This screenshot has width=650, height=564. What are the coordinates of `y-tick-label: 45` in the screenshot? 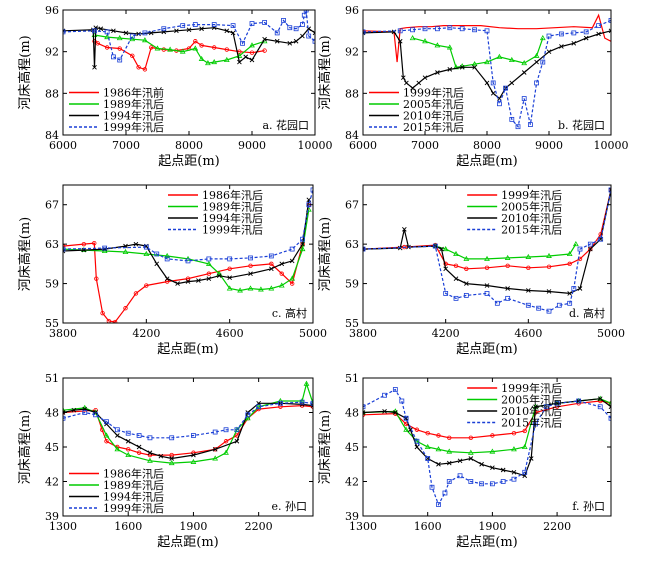 It's located at (52, 447).